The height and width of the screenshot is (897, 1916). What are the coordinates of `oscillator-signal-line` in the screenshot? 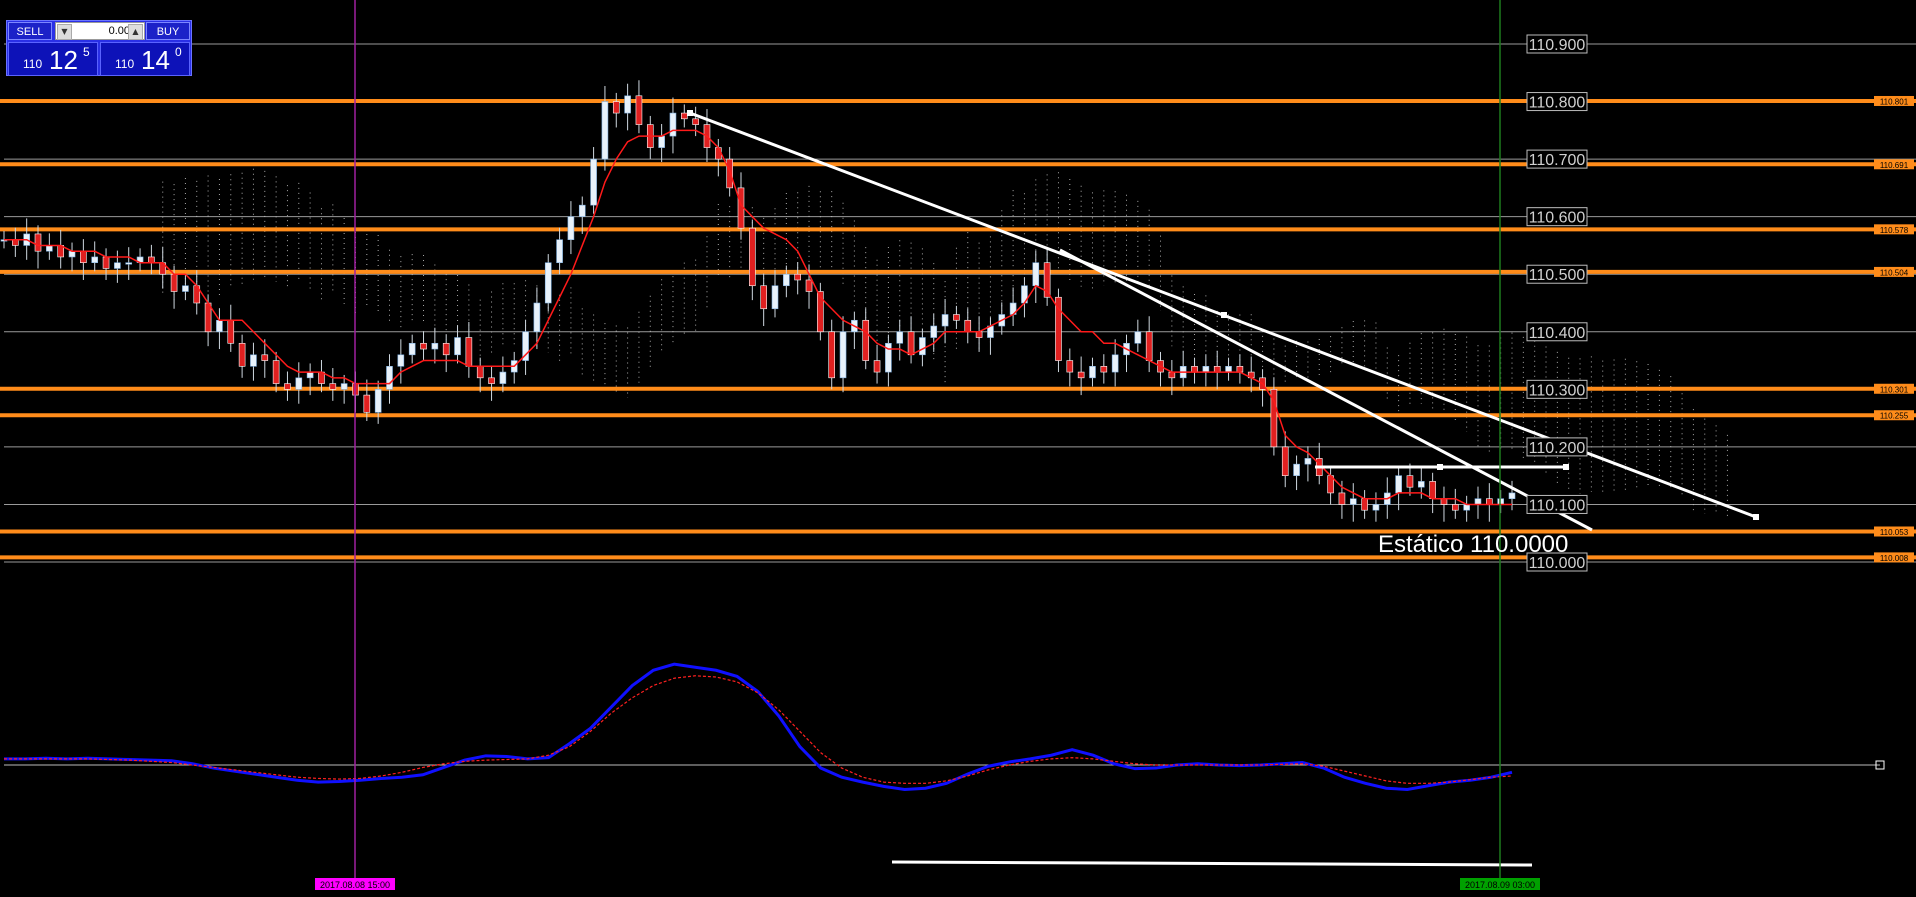 It's located at (758, 729).